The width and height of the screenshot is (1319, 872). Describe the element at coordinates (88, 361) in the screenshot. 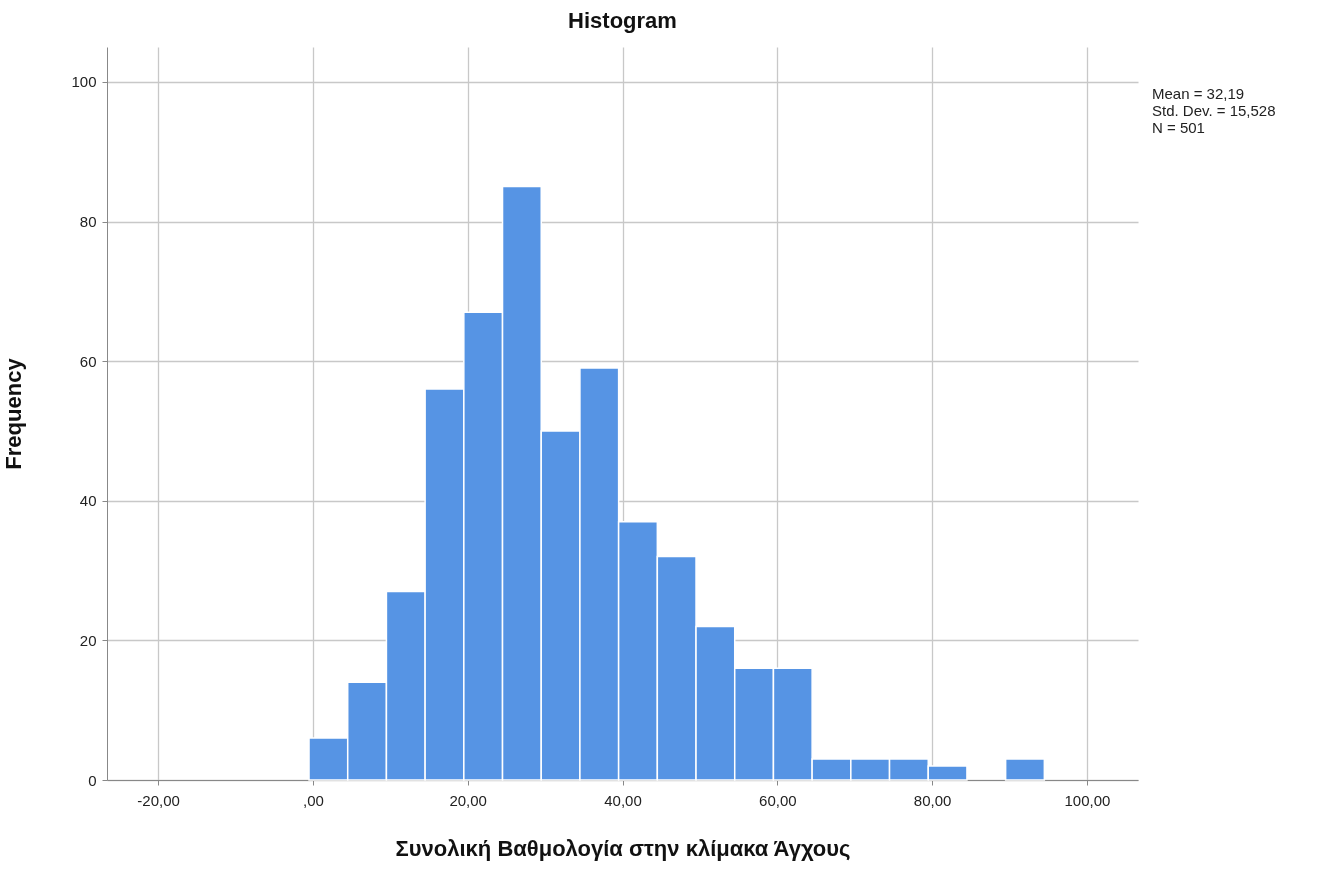

I see `y-tick-label: 60` at that location.